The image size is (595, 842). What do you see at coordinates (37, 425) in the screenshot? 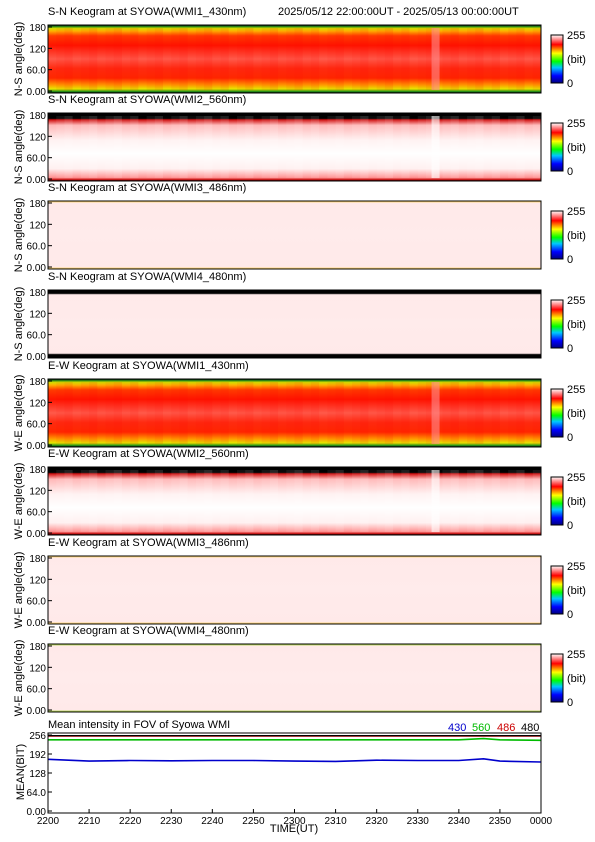
I see `keogram-ytick-label: 60.0` at bounding box center [37, 425].